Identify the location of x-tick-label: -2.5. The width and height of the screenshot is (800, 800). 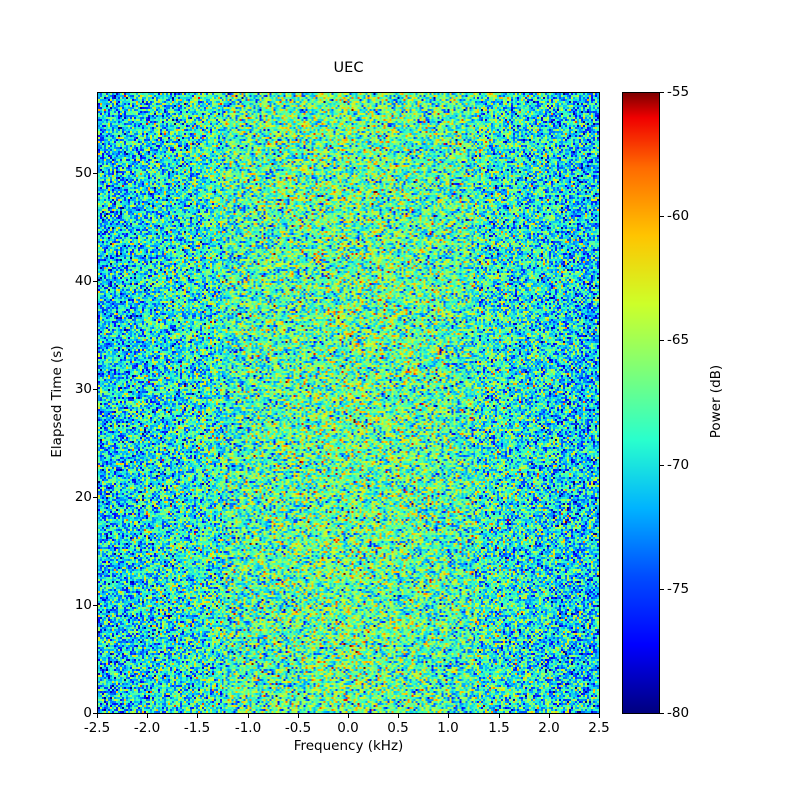
(97, 728).